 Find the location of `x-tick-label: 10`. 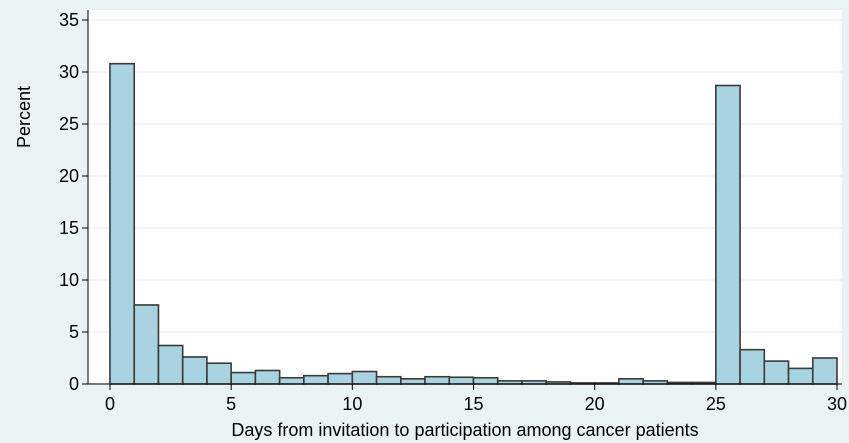

x-tick-label: 10 is located at coordinates (352, 404).